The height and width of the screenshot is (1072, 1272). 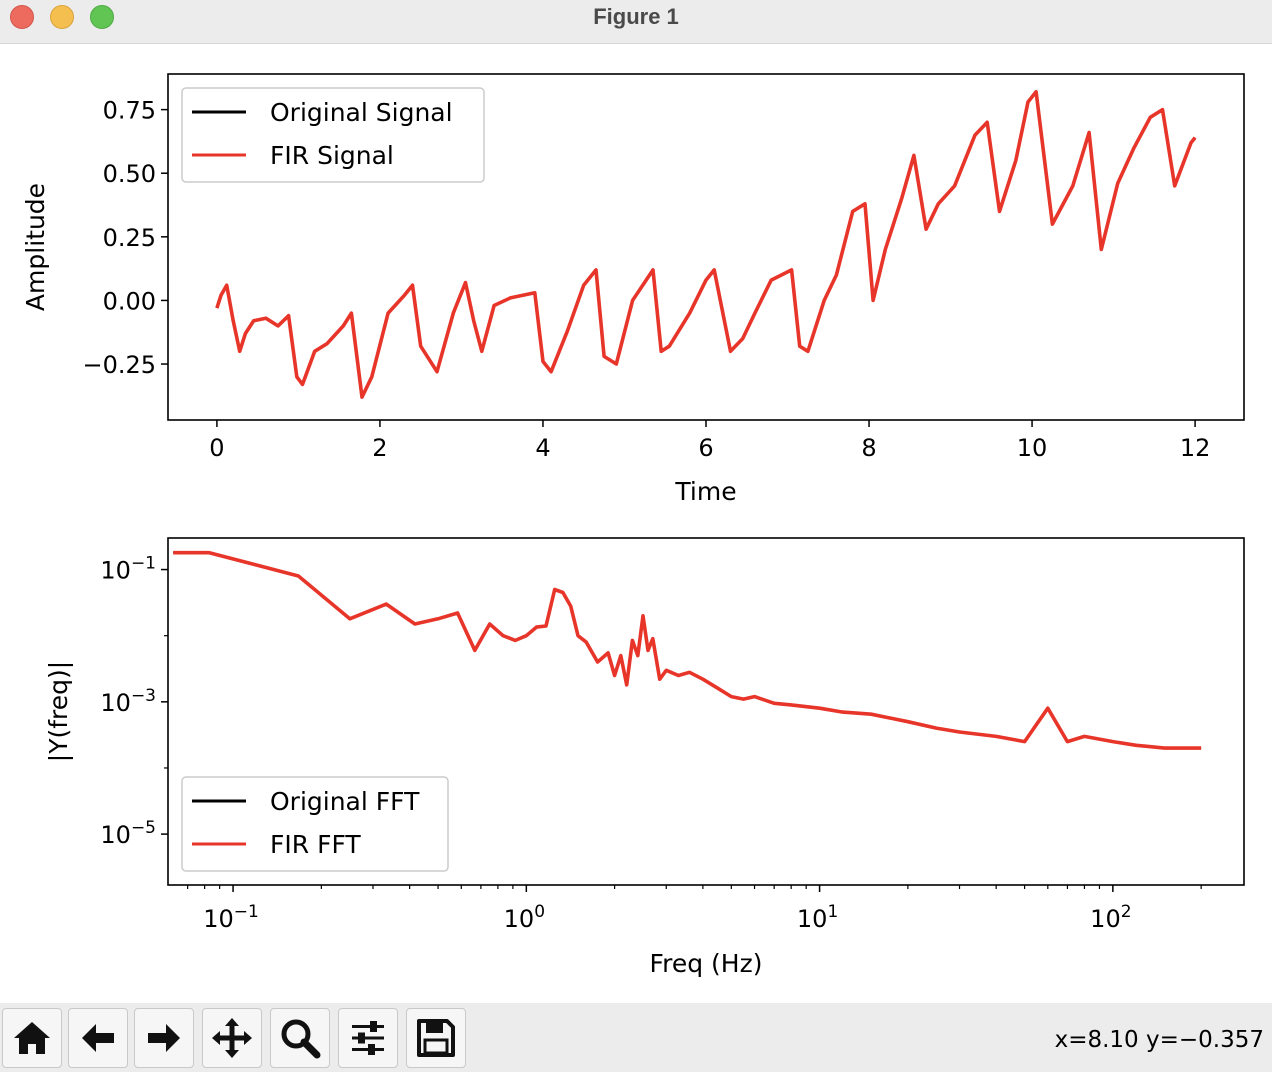 I want to click on x-tick-label: 10, so click(x=1032, y=448).